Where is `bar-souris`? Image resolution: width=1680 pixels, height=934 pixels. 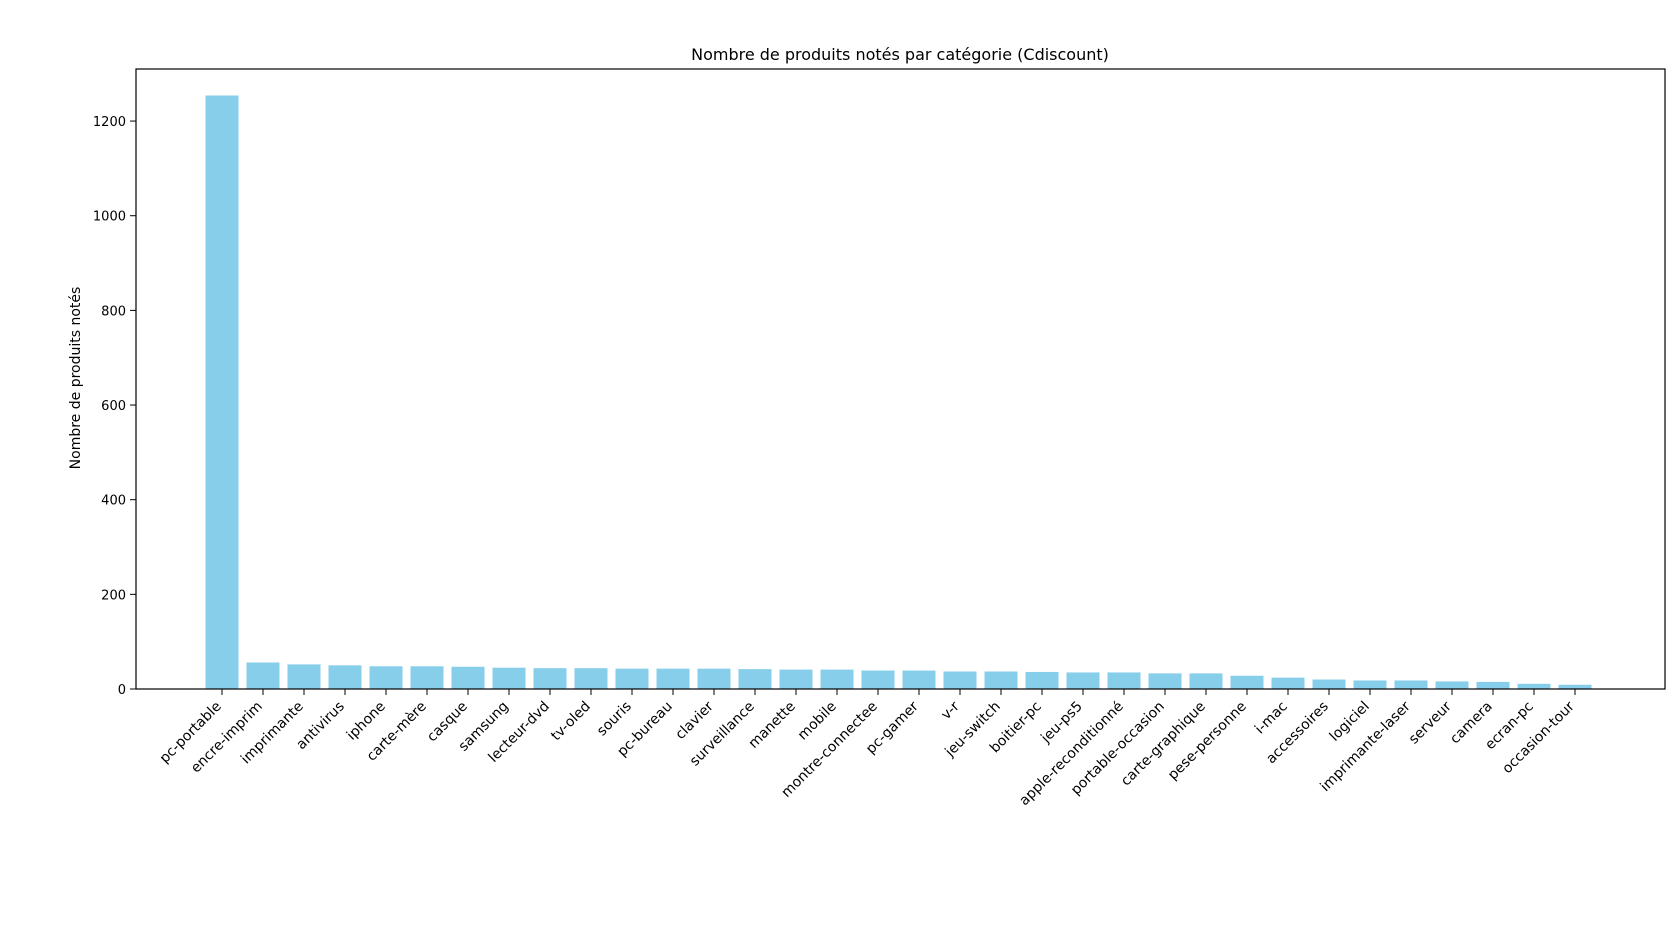
bar-souris is located at coordinates (632, 678).